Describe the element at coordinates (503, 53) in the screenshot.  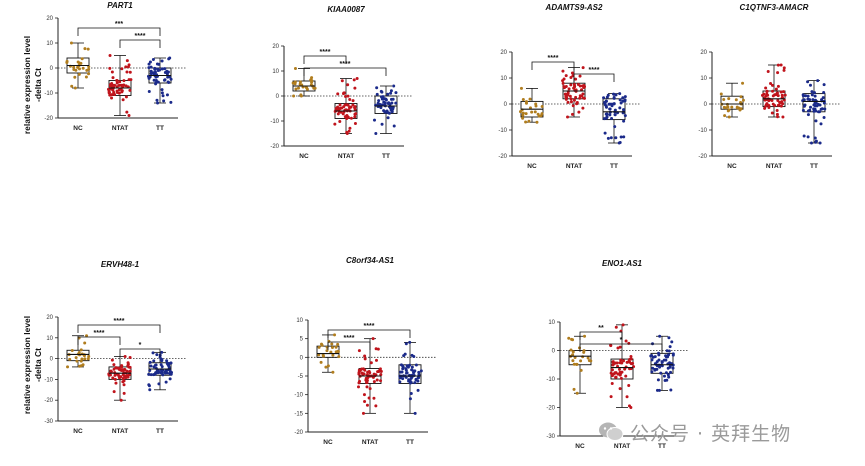
I see `y-tick-label: 20` at that location.